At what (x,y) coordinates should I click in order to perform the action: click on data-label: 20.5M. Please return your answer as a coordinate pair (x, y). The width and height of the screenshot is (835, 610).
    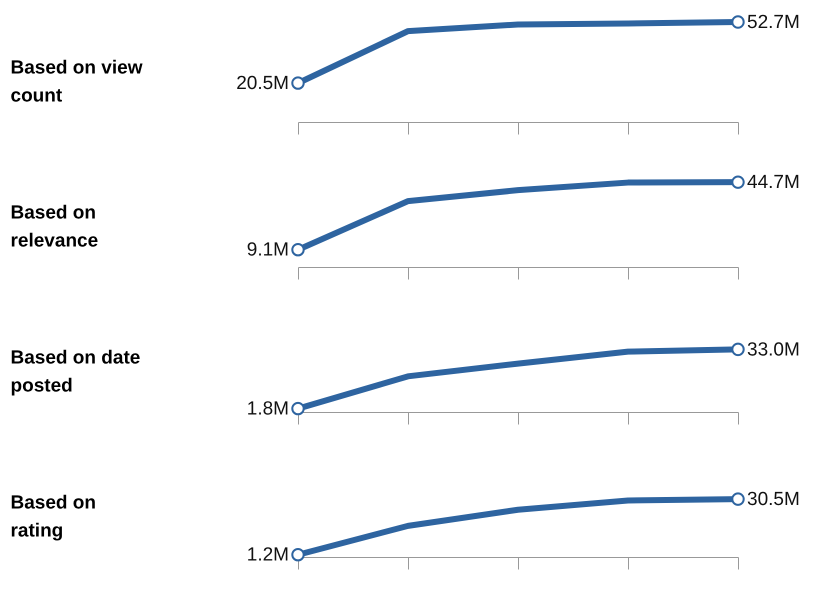
    Looking at the image, I should click on (262, 83).